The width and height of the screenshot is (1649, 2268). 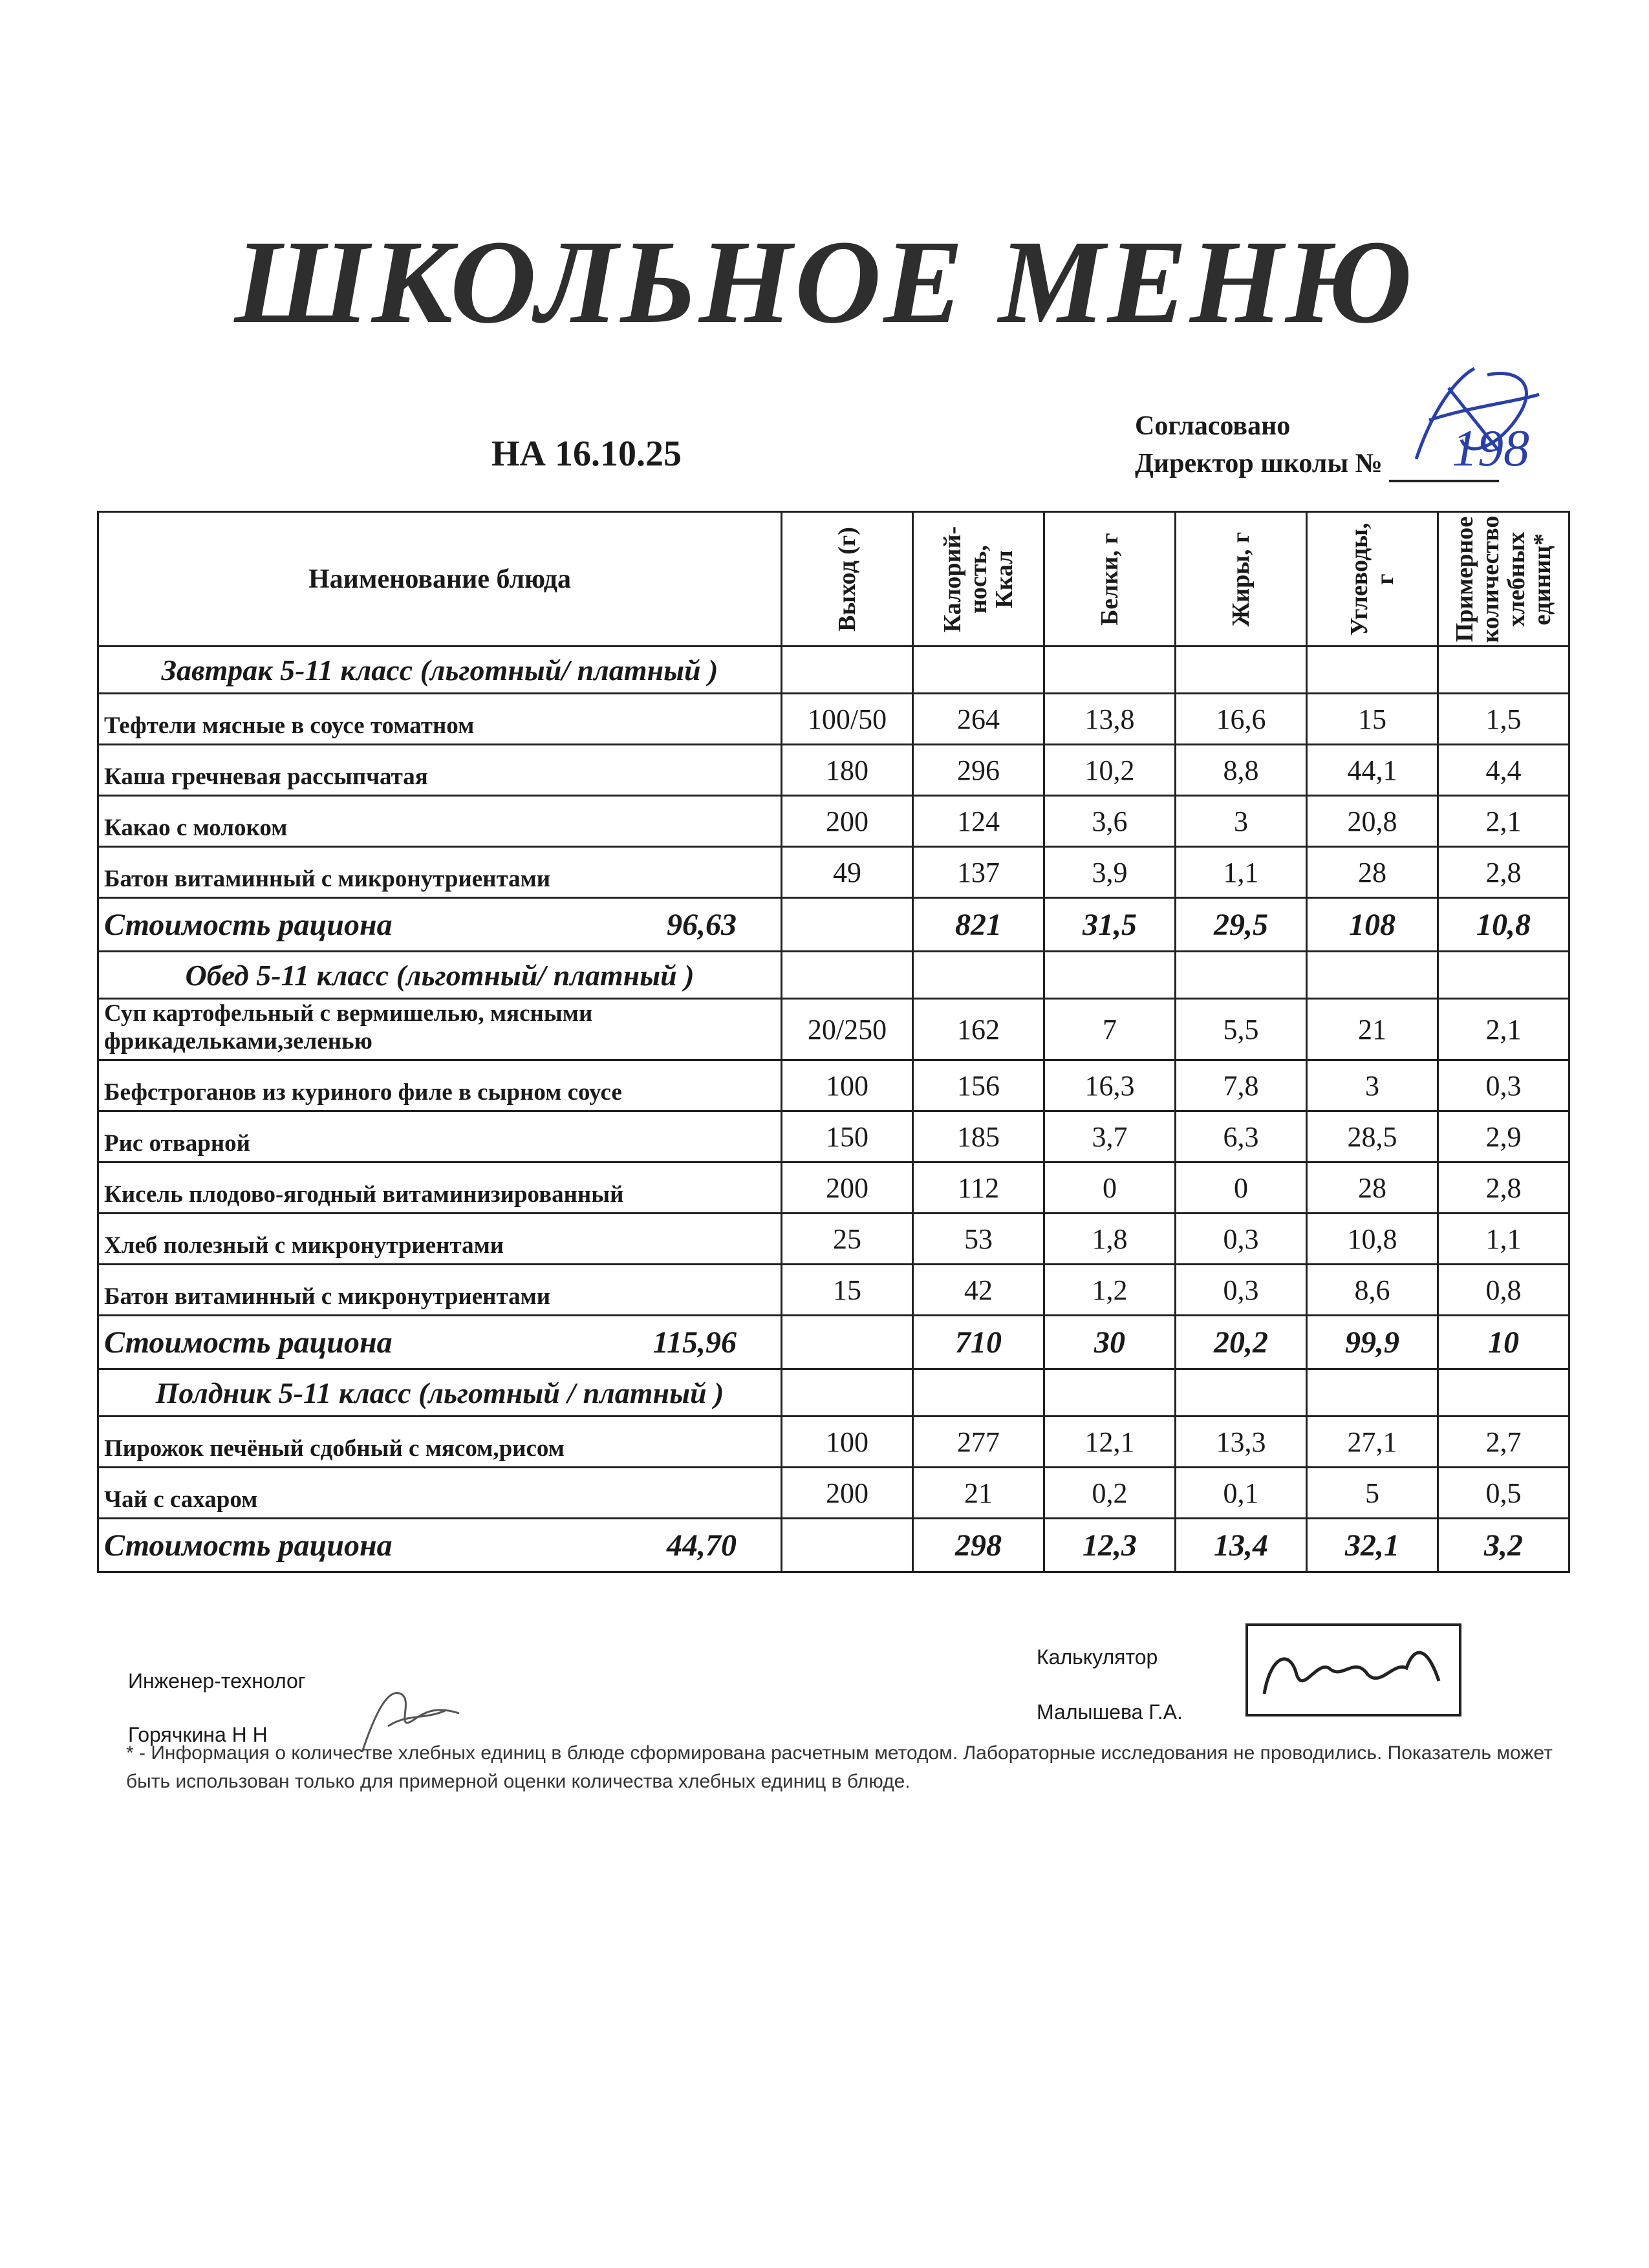 What do you see at coordinates (824, 282) in the screenshot?
I see `page-title: ШКОЛЬНОЕ МЕНЮ` at bounding box center [824, 282].